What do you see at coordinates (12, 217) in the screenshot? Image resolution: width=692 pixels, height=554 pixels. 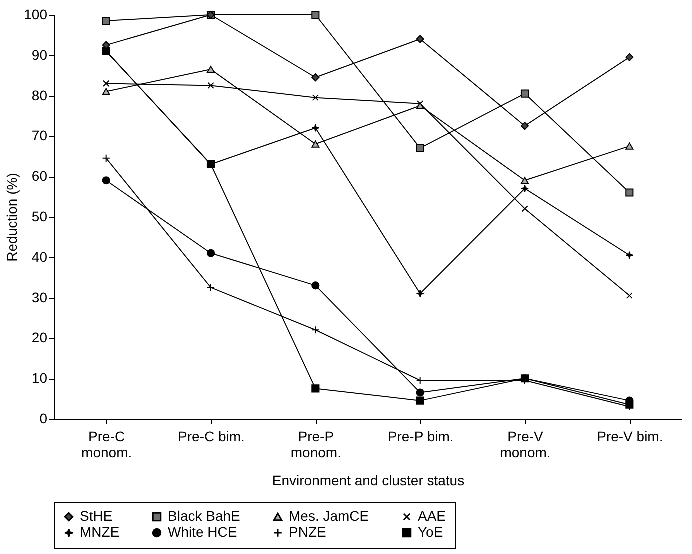 I see `y-axis-title: Reduction (%)` at bounding box center [12, 217].